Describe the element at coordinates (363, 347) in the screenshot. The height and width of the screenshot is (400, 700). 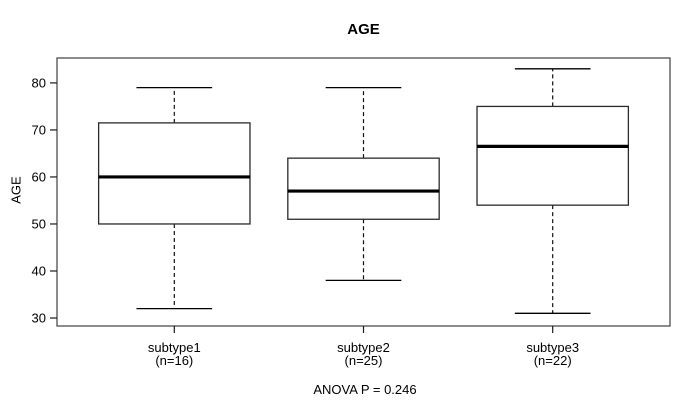
I see `x-category-label: subtype2` at that location.